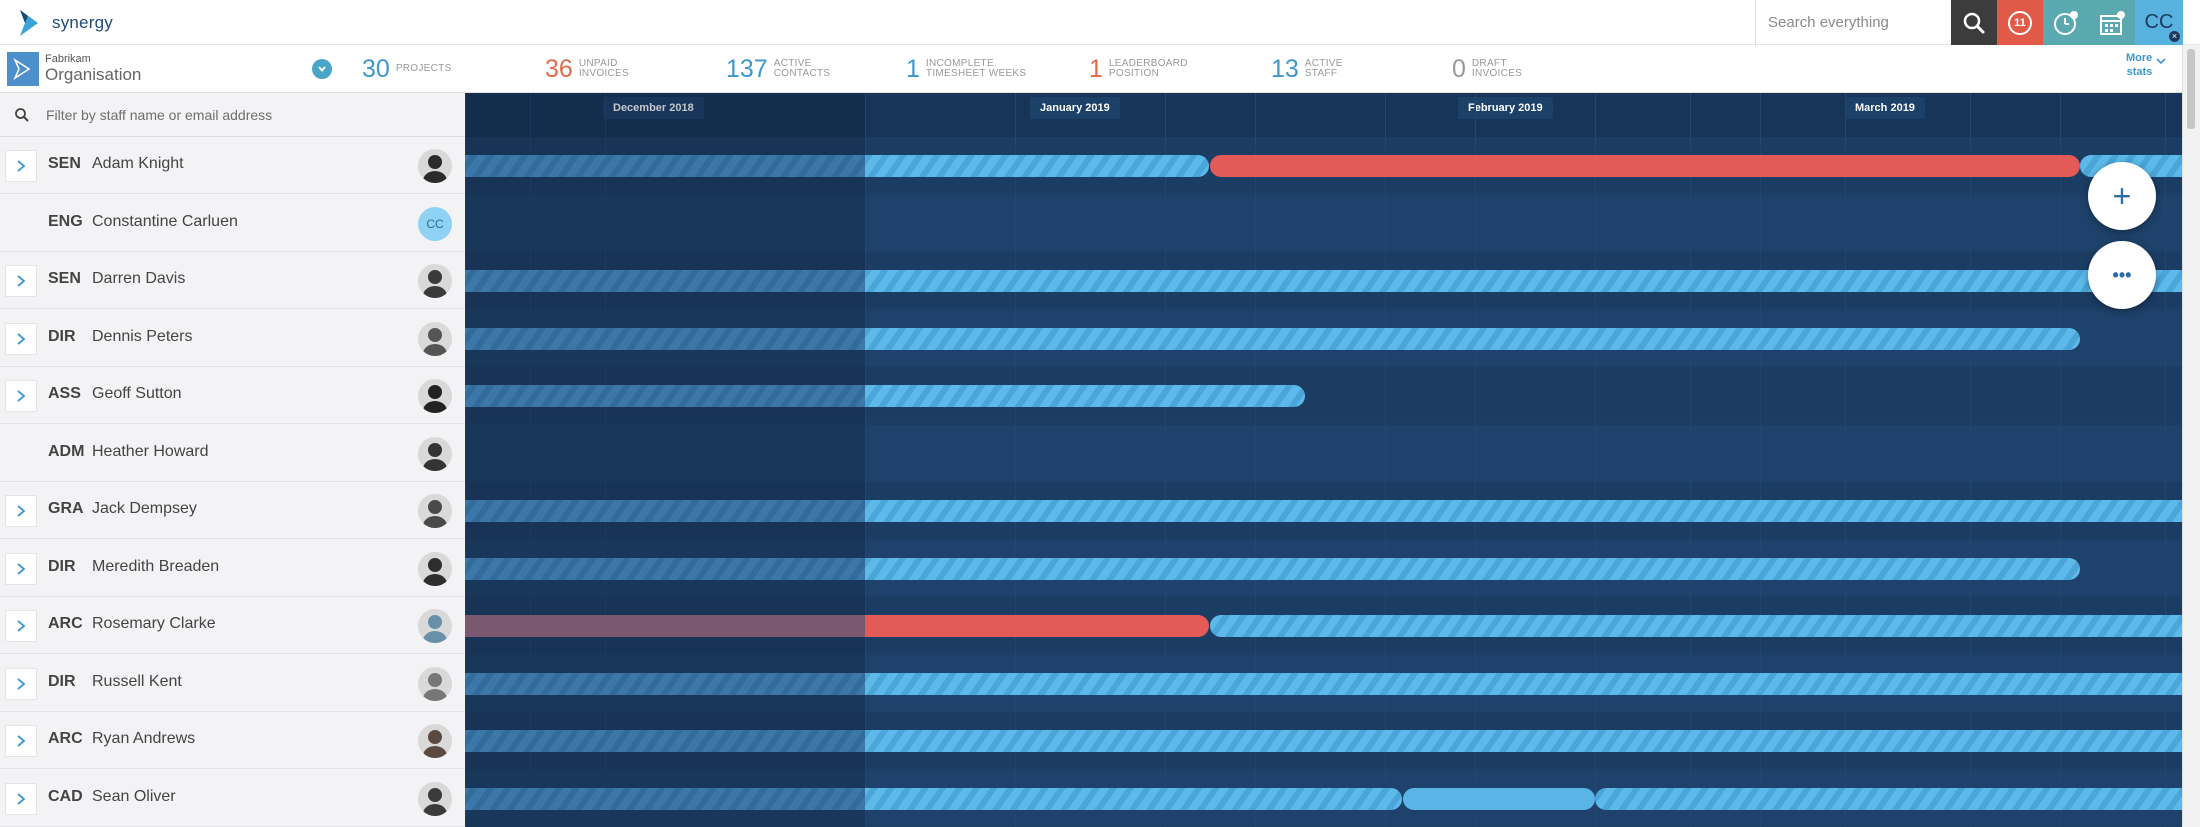 This screenshot has width=2200, height=827. I want to click on staff-name: Darren Davis, so click(139, 278).